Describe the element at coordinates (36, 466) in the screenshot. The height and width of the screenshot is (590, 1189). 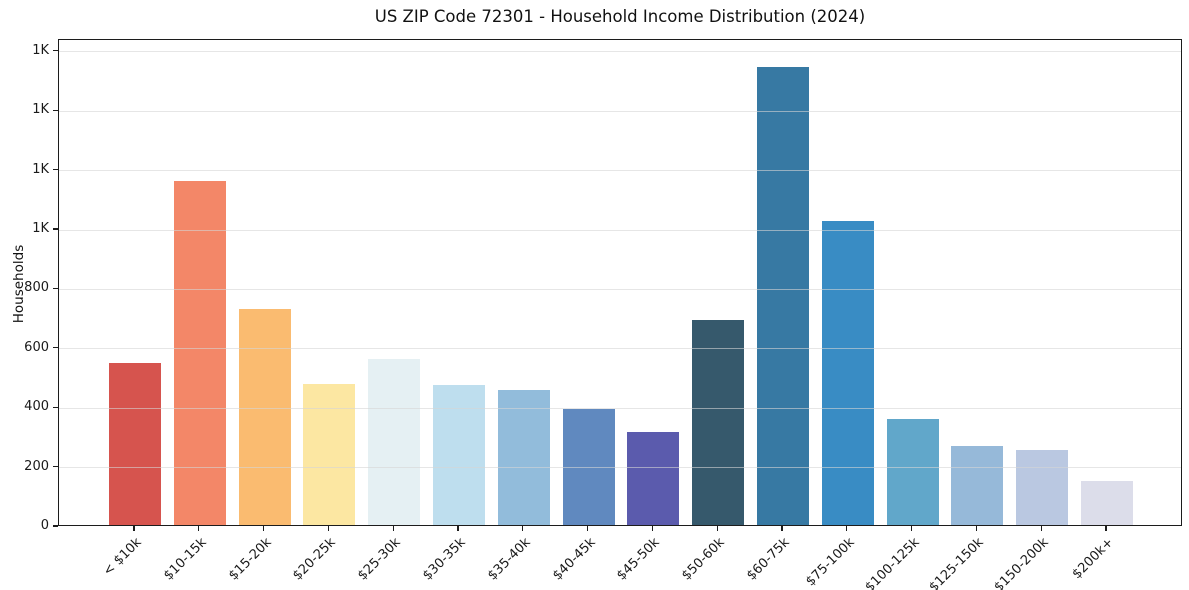
I see `y-tick-label: 200` at that location.